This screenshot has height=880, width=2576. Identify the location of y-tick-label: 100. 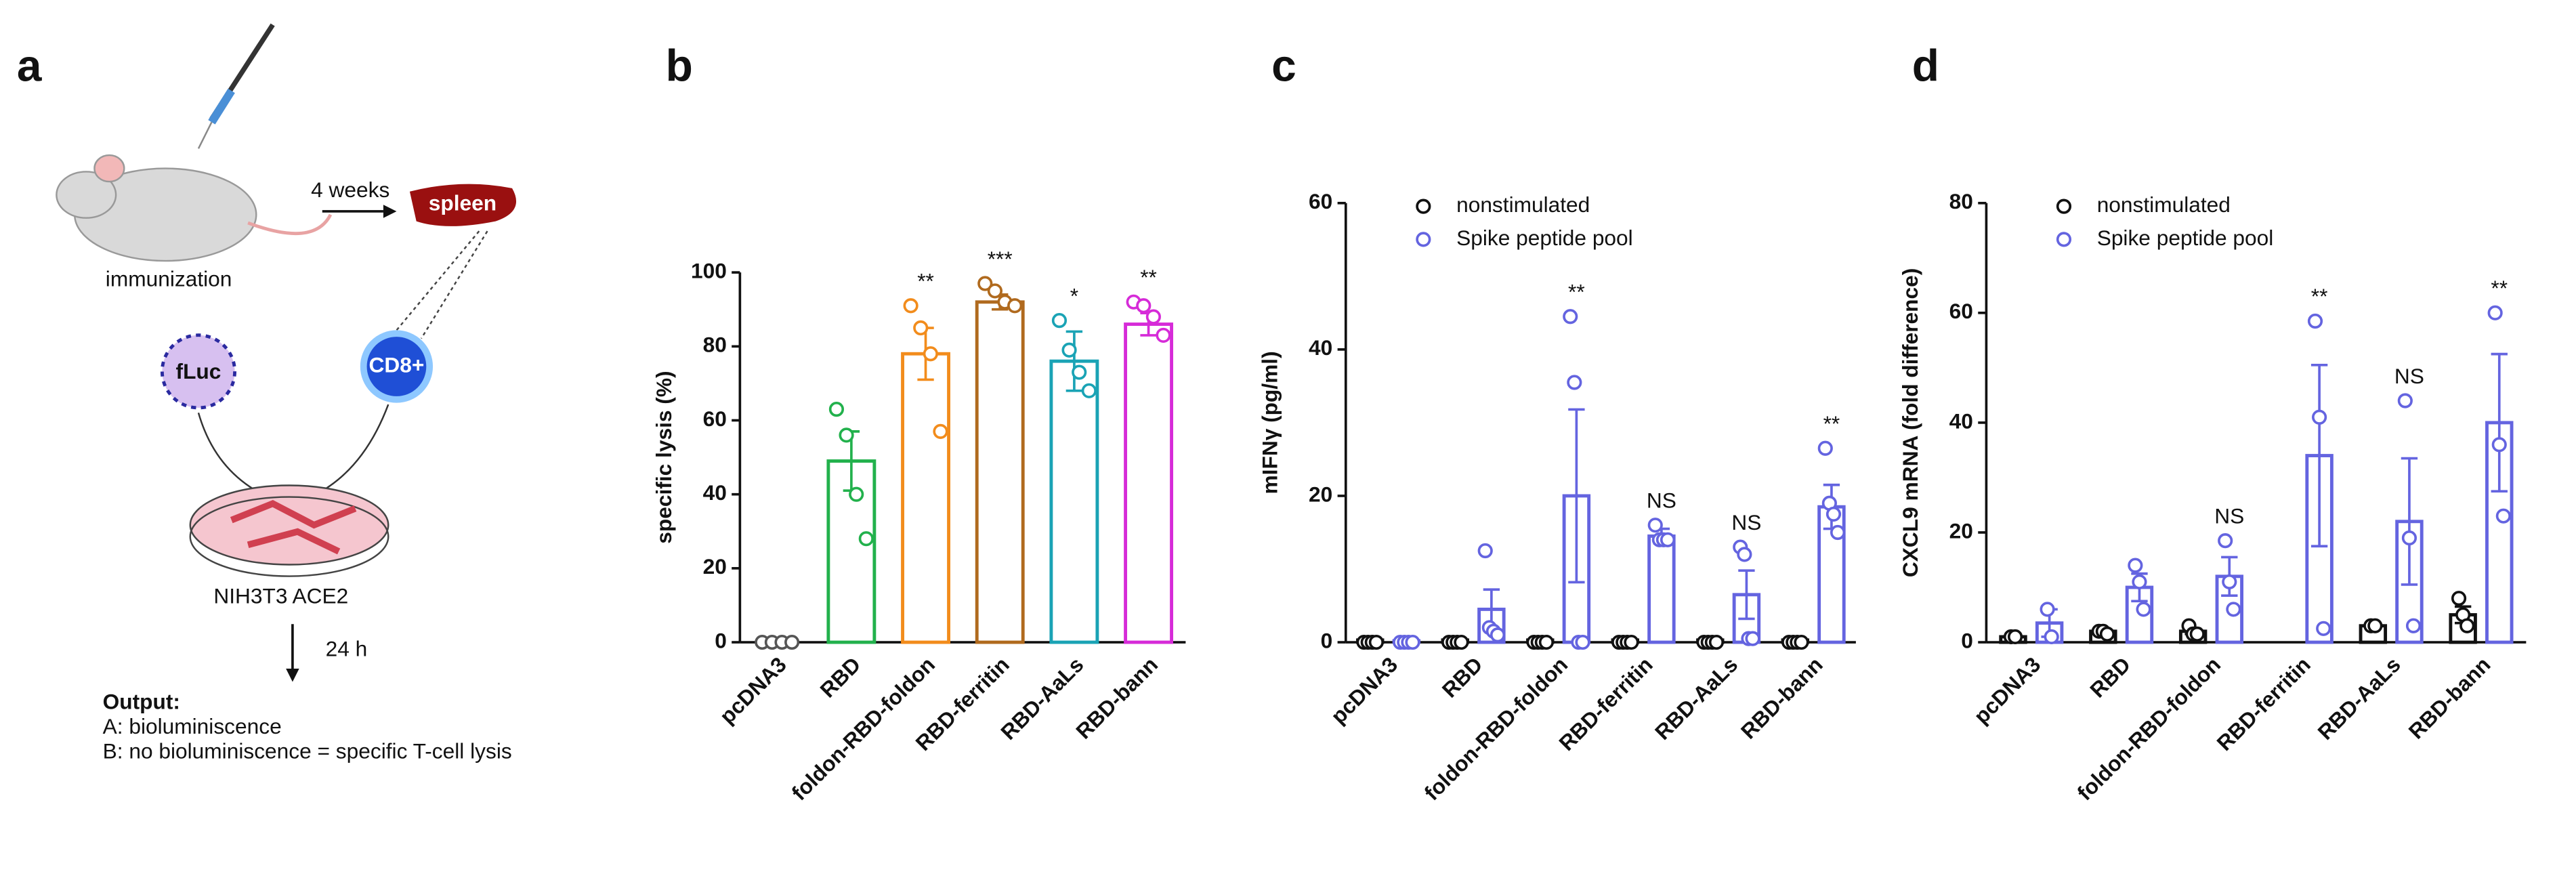
(709, 271).